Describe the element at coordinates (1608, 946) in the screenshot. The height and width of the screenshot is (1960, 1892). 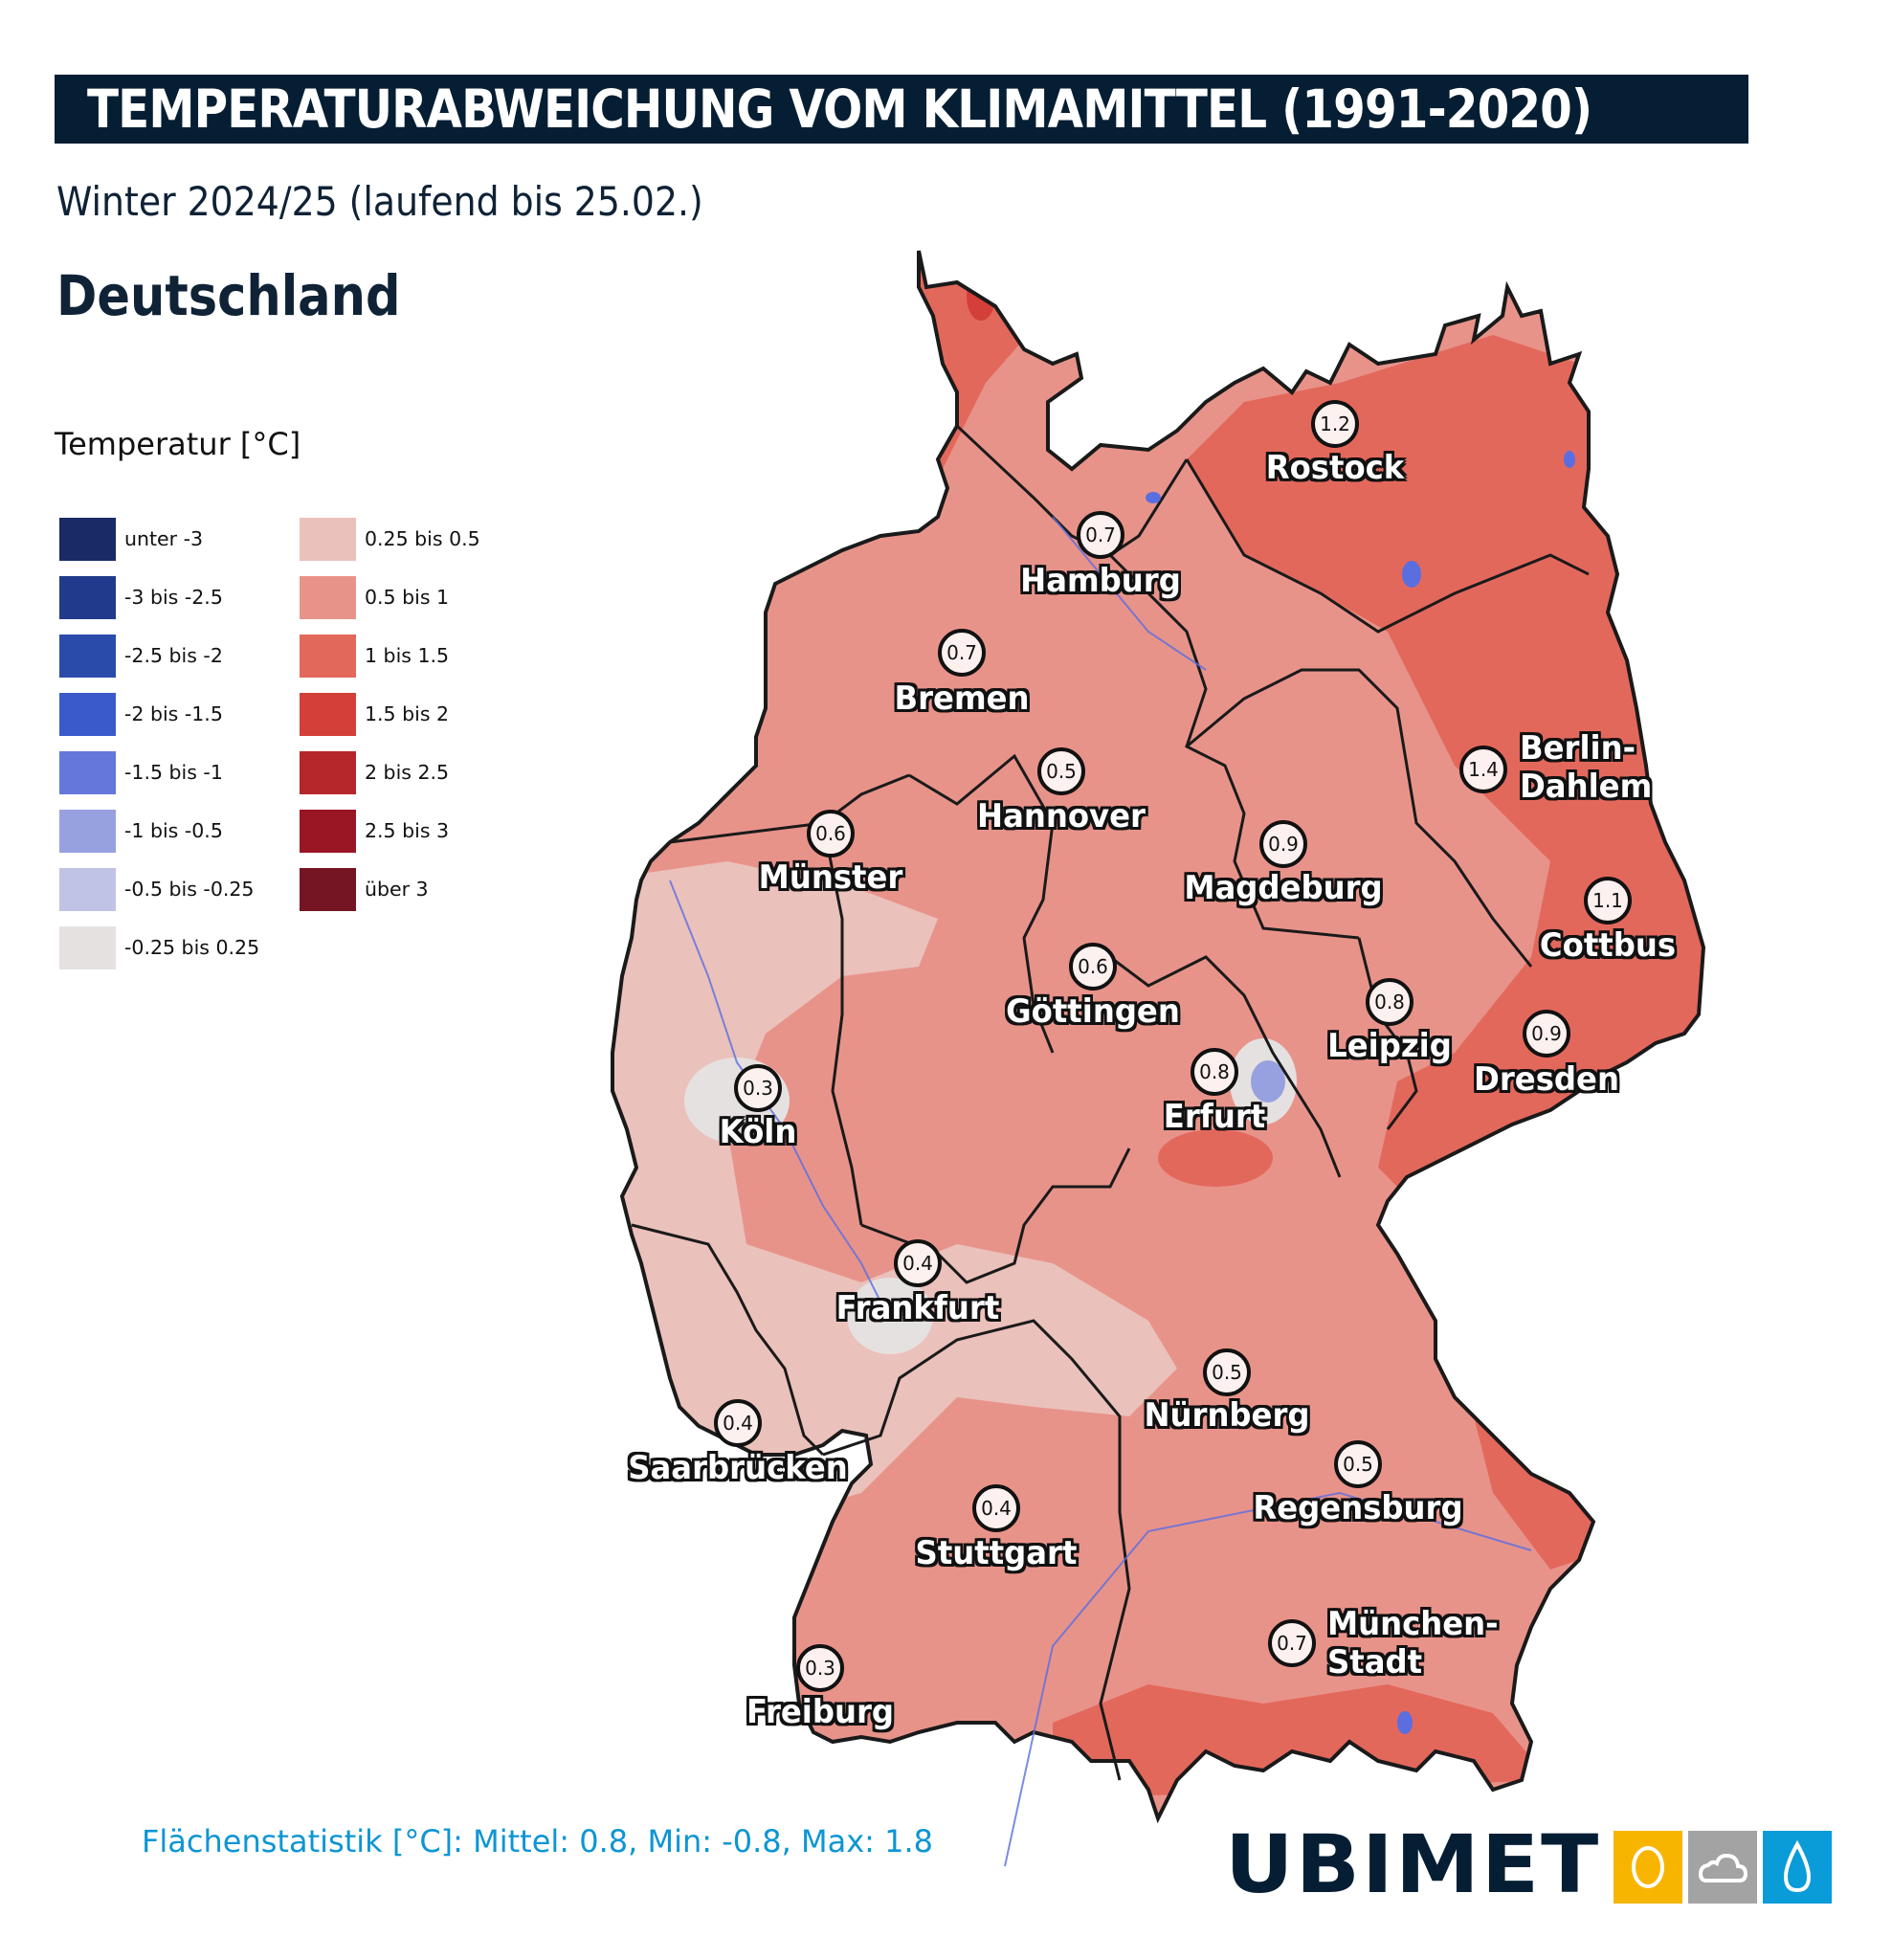
I see `city-label: Cottbus` at that location.